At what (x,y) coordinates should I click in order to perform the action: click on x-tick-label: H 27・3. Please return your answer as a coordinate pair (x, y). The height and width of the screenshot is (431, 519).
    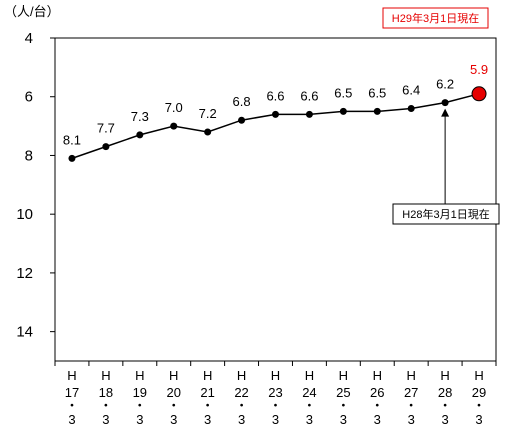
    Looking at the image, I should click on (411, 397).